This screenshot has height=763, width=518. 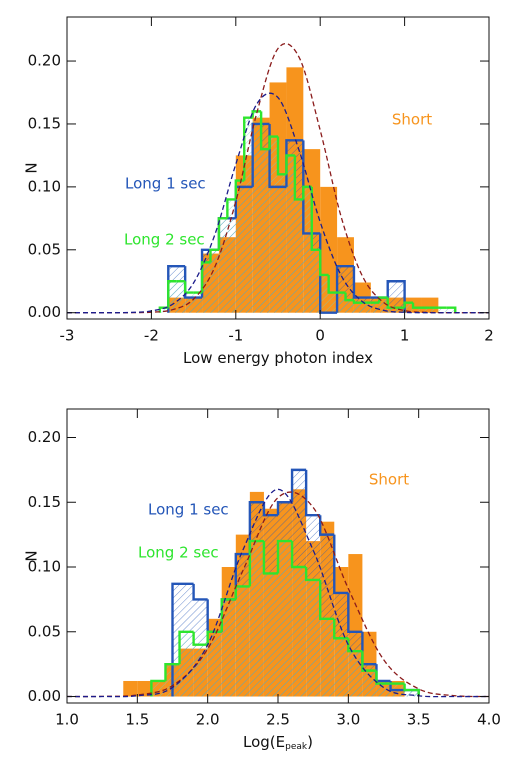 What do you see at coordinates (278, 720) in the screenshot?
I see `x-tick-label: 2.5` at bounding box center [278, 720].